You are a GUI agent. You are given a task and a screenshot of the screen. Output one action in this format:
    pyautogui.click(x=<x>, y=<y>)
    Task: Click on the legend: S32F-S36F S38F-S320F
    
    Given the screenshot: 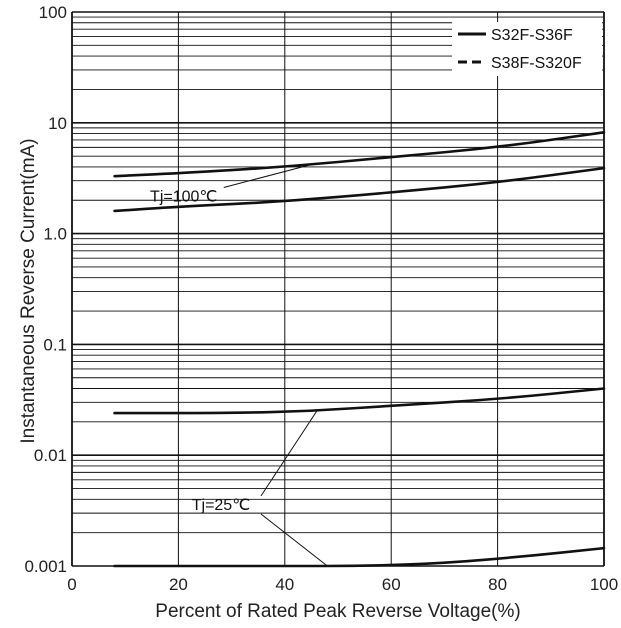 What is the action you would take?
    pyautogui.click(x=520, y=49)
    